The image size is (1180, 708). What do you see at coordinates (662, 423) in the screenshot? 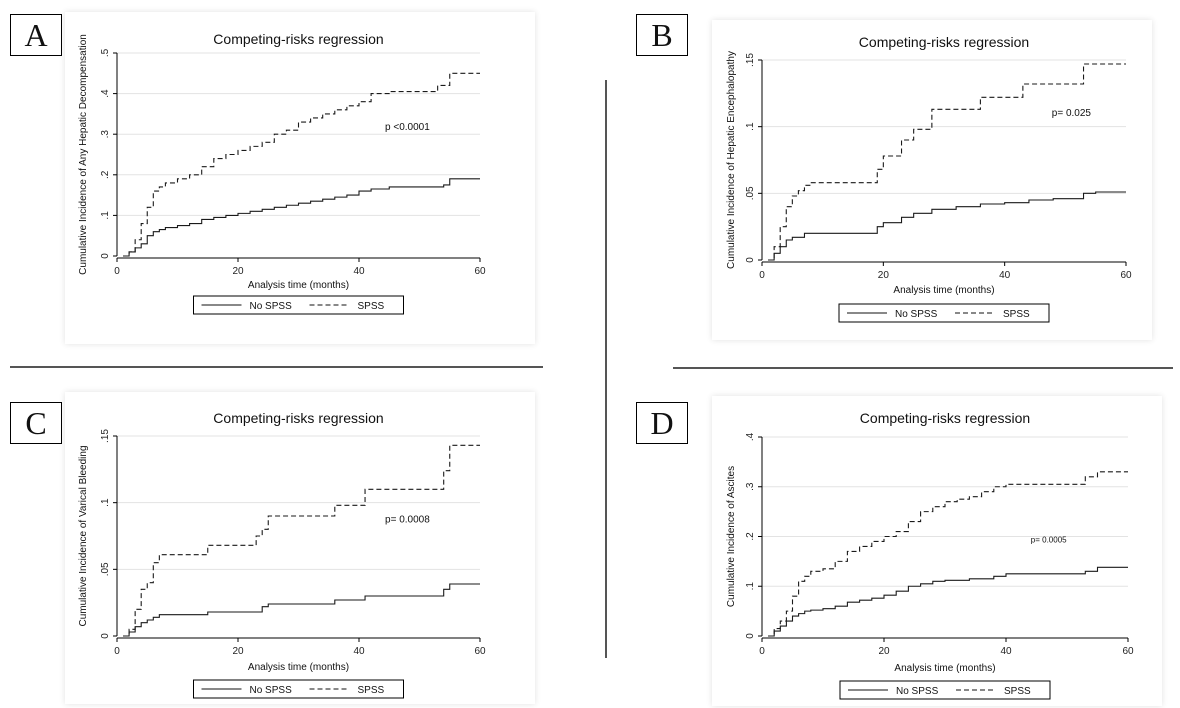
I see `panel-label-d: D` at bounding box center [662, 423].